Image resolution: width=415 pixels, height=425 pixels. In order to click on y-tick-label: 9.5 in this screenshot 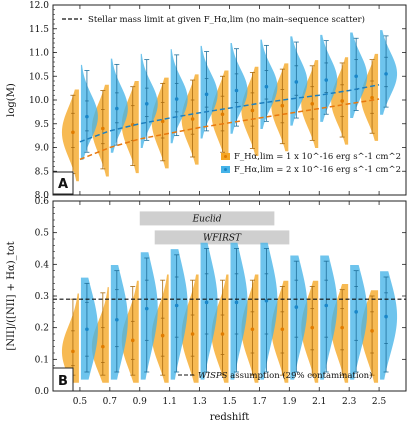, I will do `click(42, 125)`.